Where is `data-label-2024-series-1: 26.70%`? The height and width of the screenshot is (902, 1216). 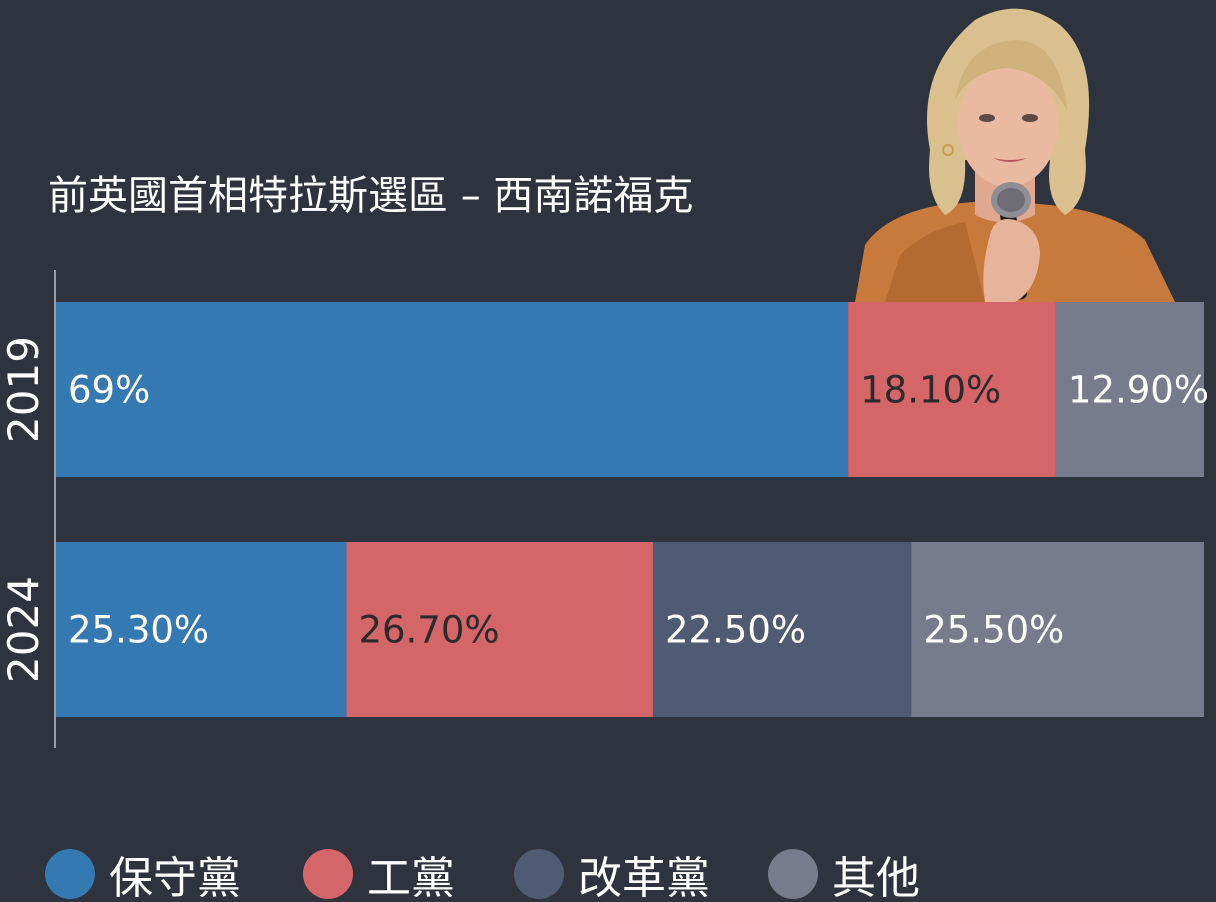 data-label-2024-series-1: 26.70% is located at coordinates (428, 630).